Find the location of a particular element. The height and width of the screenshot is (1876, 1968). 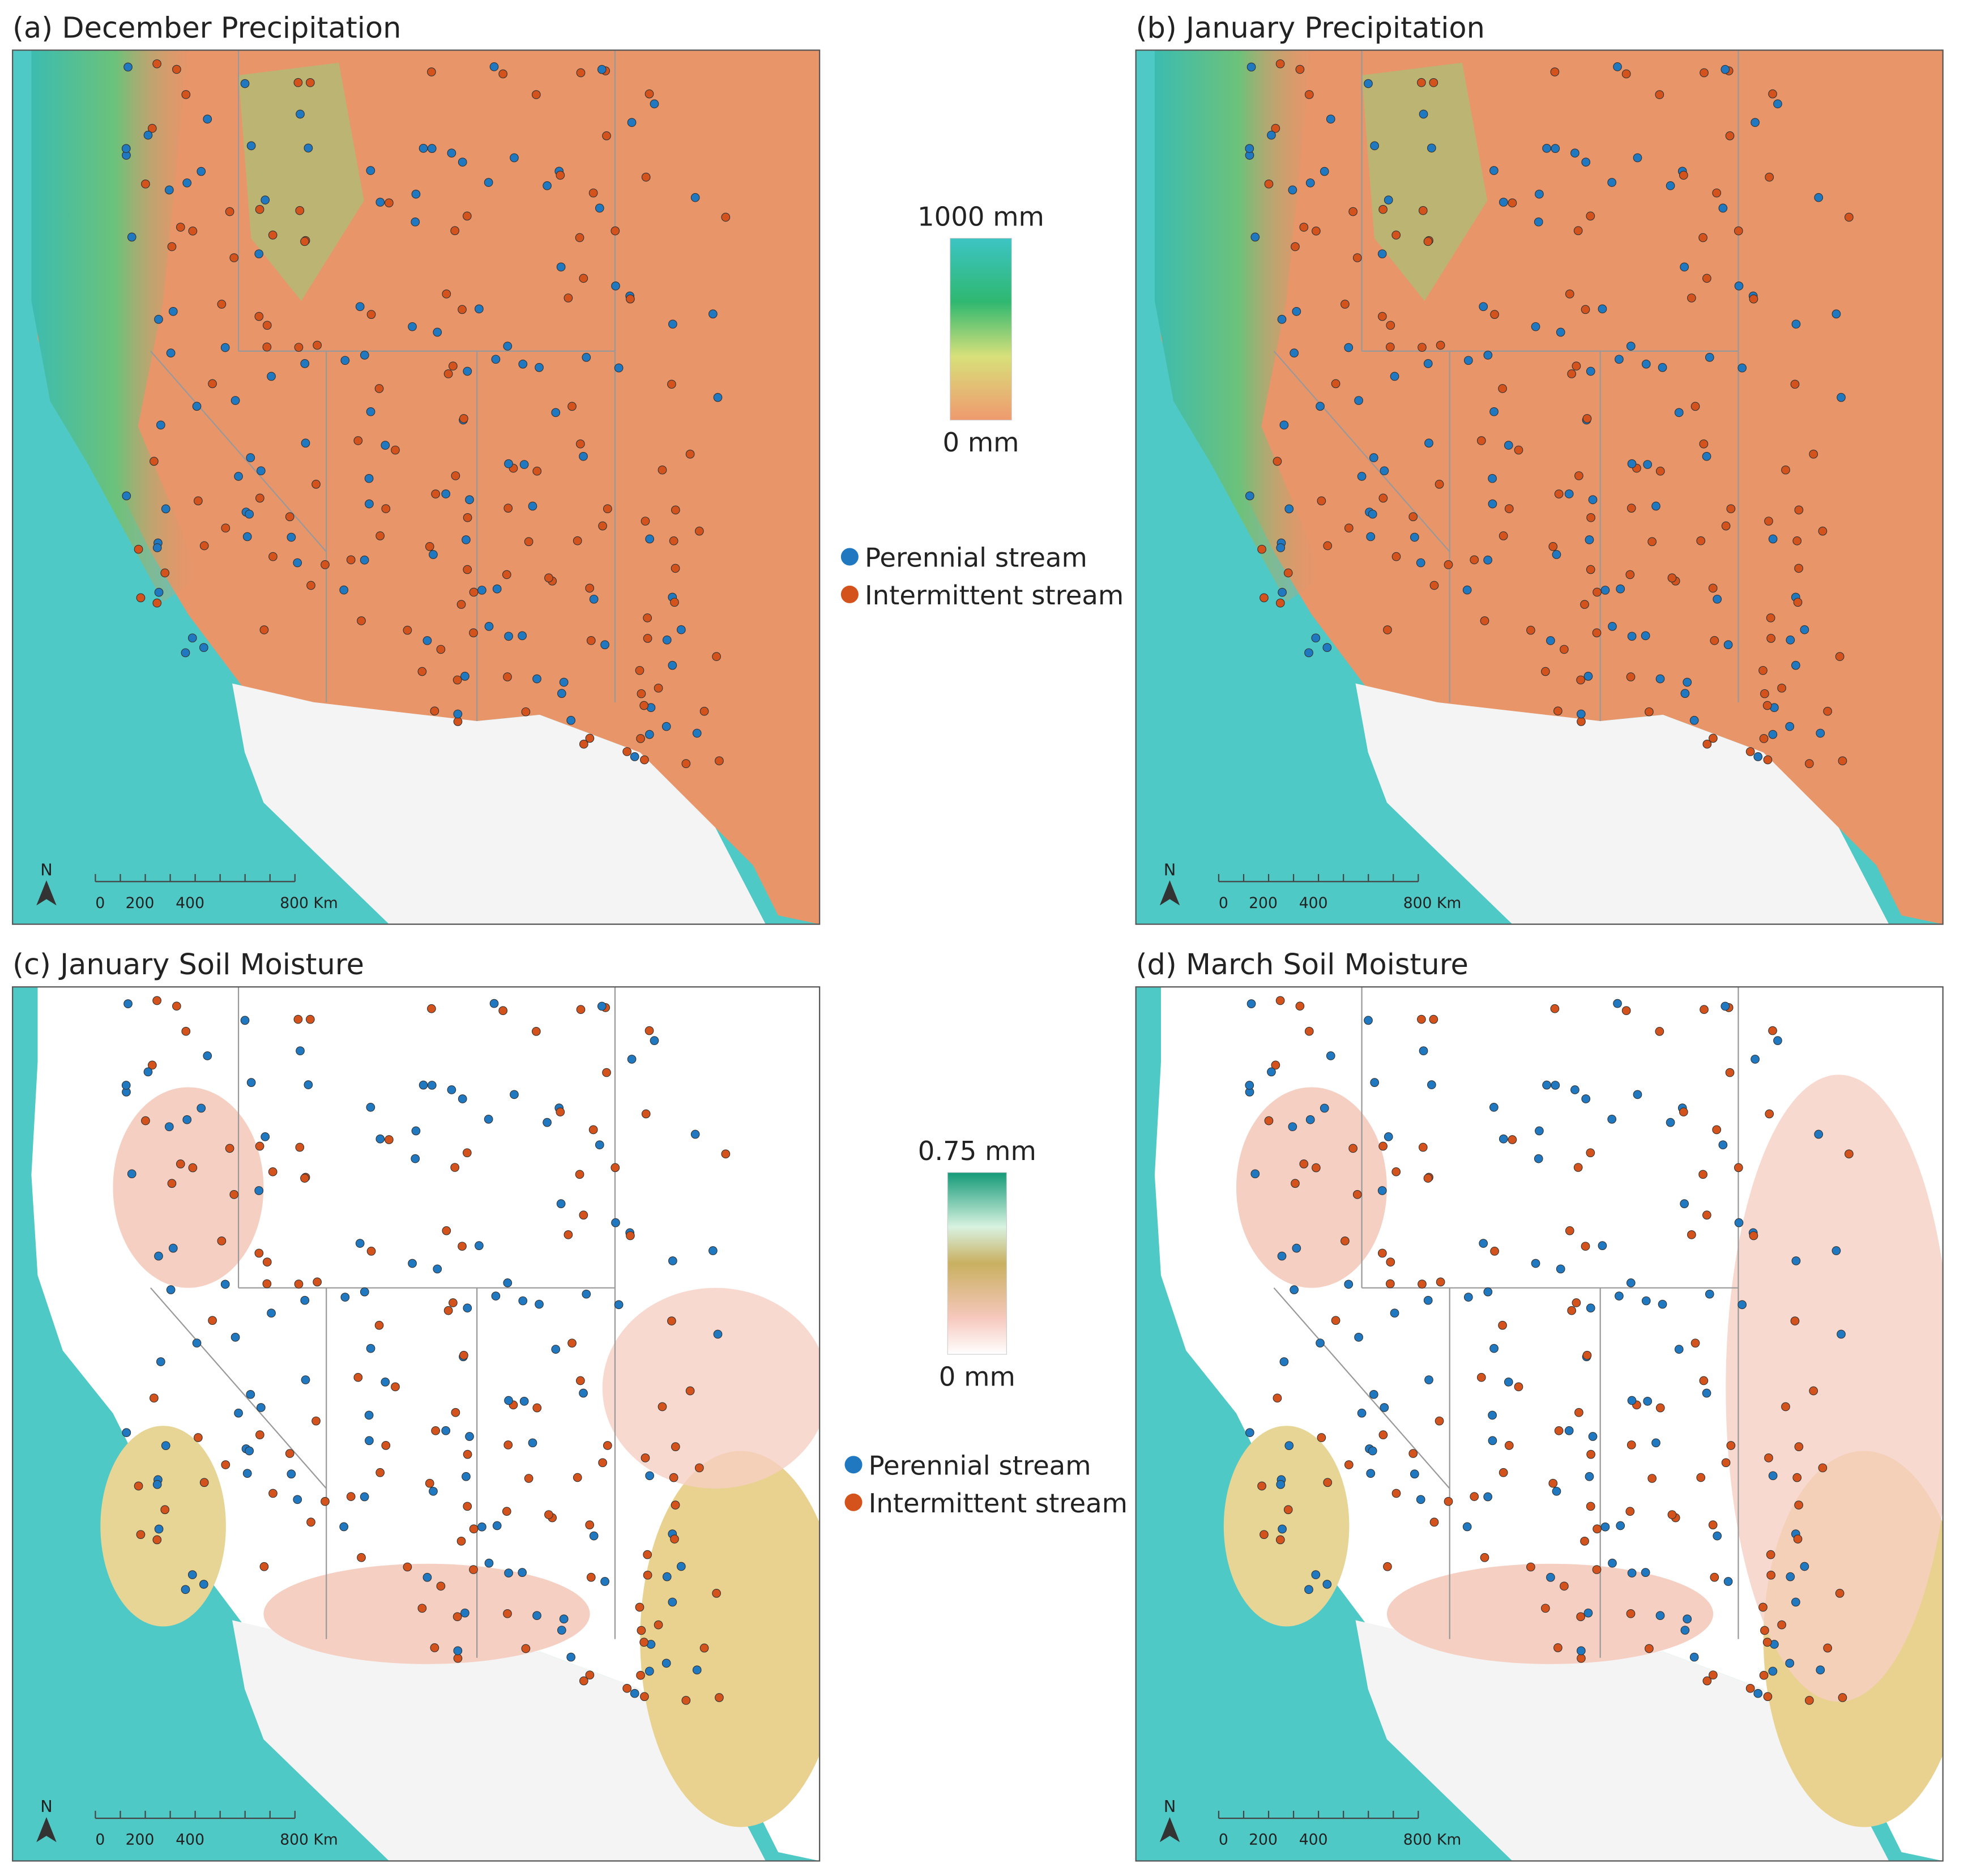

scale-label: 800 Km is located at coordinates (309, 1840).